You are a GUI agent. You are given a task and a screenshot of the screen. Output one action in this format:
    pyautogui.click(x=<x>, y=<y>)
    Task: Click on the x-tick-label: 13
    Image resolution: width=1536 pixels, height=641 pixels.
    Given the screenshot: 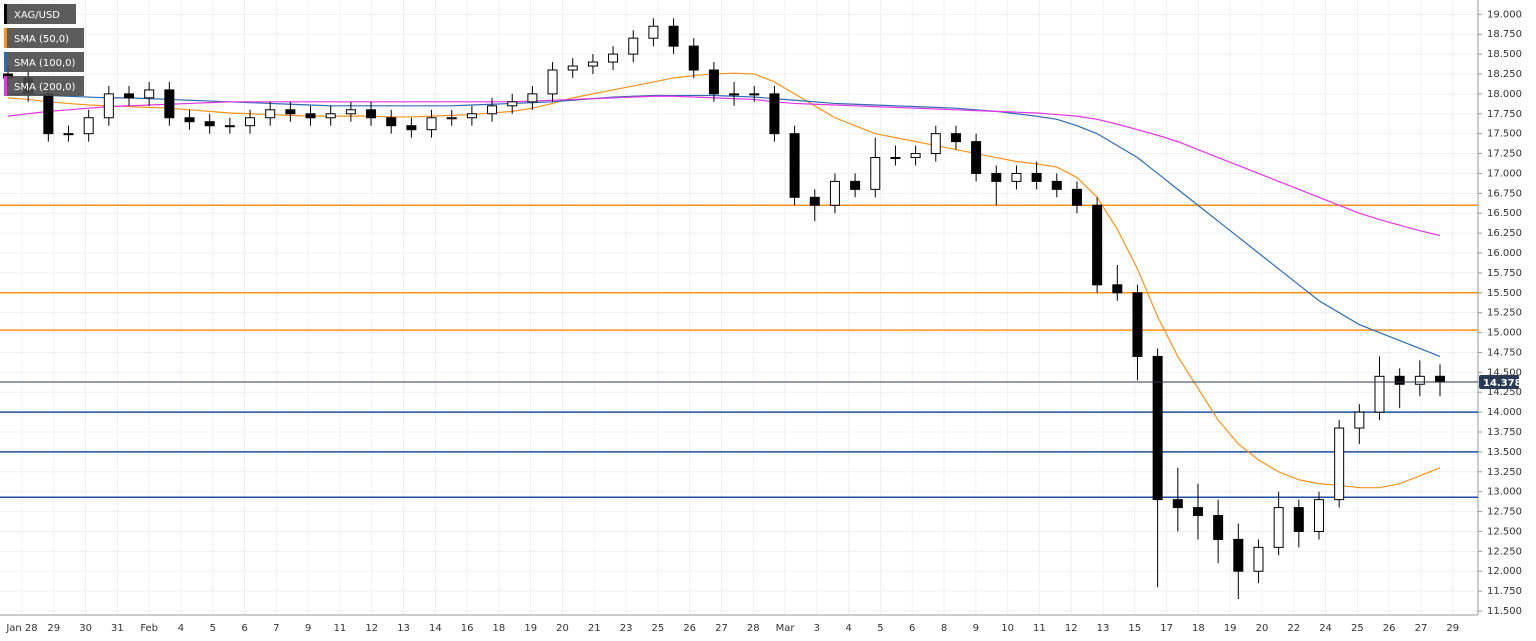 What is the action you would take?
    pyautogui.click(x=1103, y=628)
    